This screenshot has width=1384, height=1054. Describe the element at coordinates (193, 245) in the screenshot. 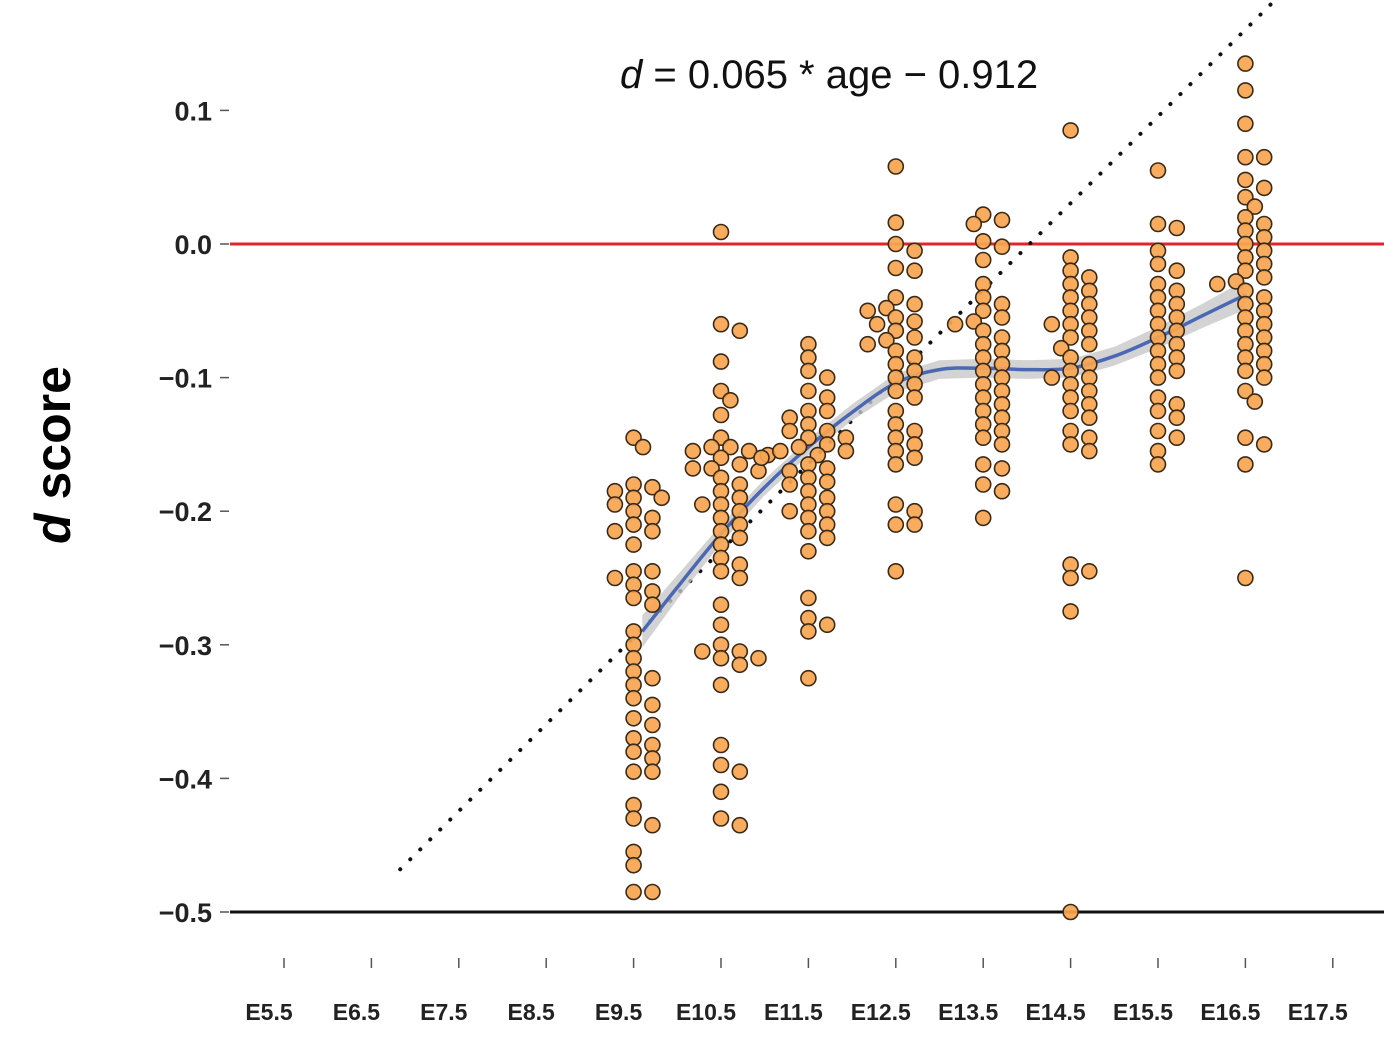

I see `y-tick-label: 0.0` at that location.